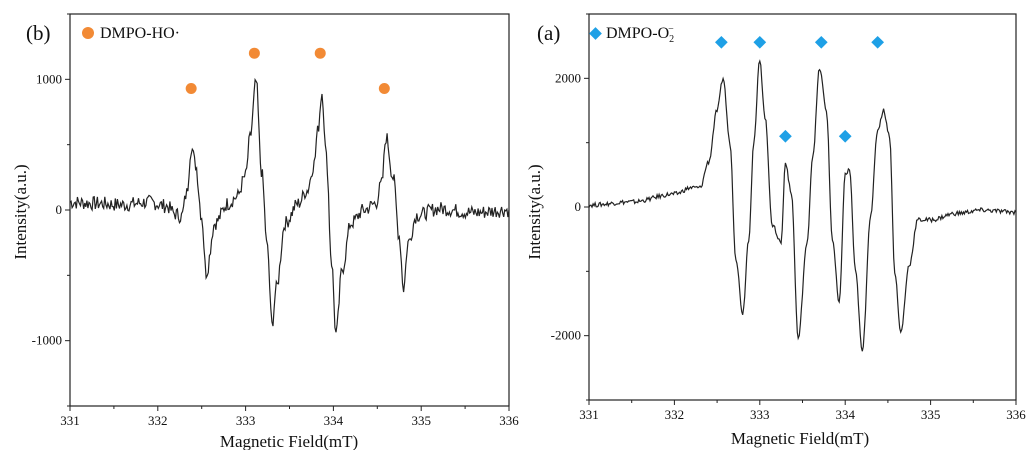 The image size is (1027, 450). Describe the element at coordinates (671, 39) in the screenshot. I see `legend-label-subscript: 2` at that location.